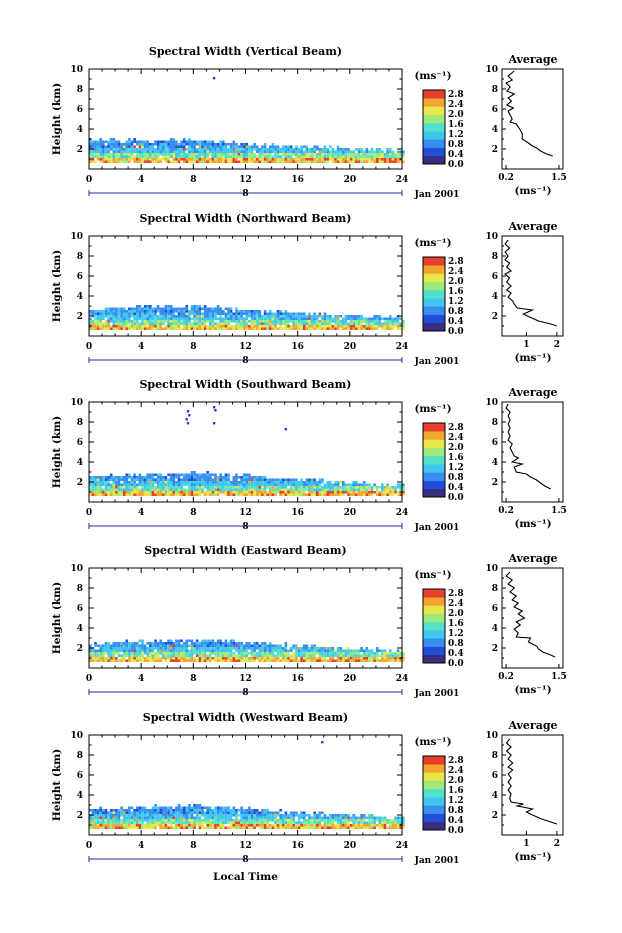 Image resolution: width=622 pixels, height=933 pixels. What do you see at coordinates (434, 135) in the screenshot?
I see `colorbar-band` at bounding box center [434, 135].